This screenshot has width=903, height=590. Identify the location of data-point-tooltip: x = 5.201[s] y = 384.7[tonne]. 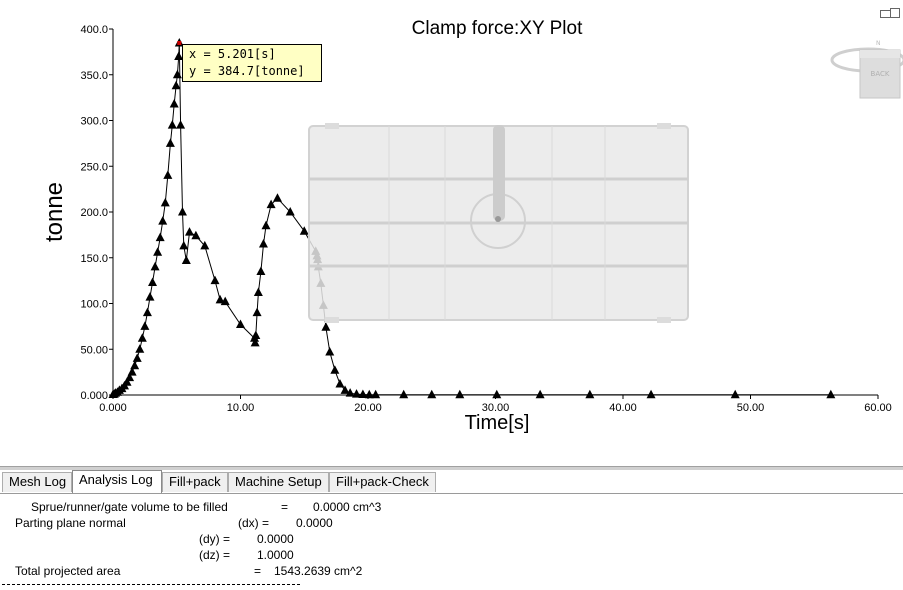
(252, 63).